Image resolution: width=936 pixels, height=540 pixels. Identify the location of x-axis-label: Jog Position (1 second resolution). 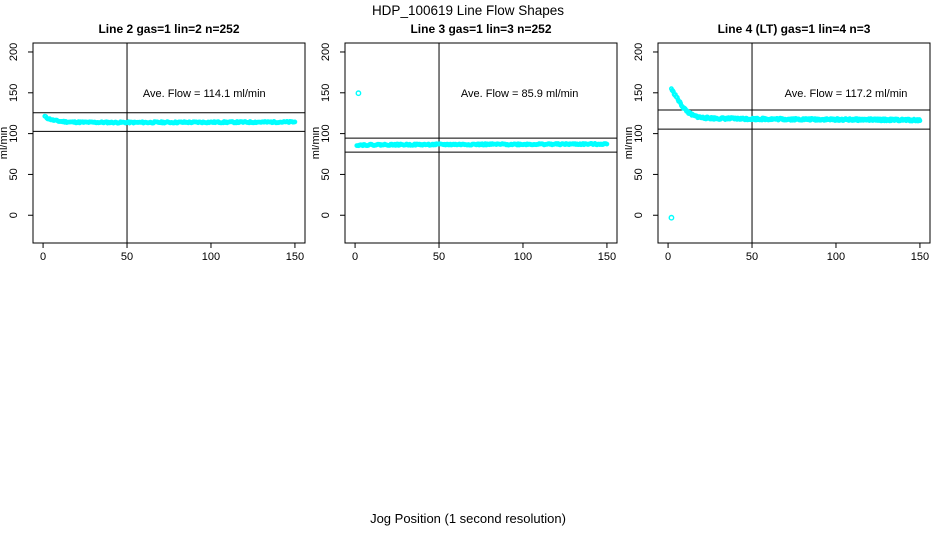
(468, 518).